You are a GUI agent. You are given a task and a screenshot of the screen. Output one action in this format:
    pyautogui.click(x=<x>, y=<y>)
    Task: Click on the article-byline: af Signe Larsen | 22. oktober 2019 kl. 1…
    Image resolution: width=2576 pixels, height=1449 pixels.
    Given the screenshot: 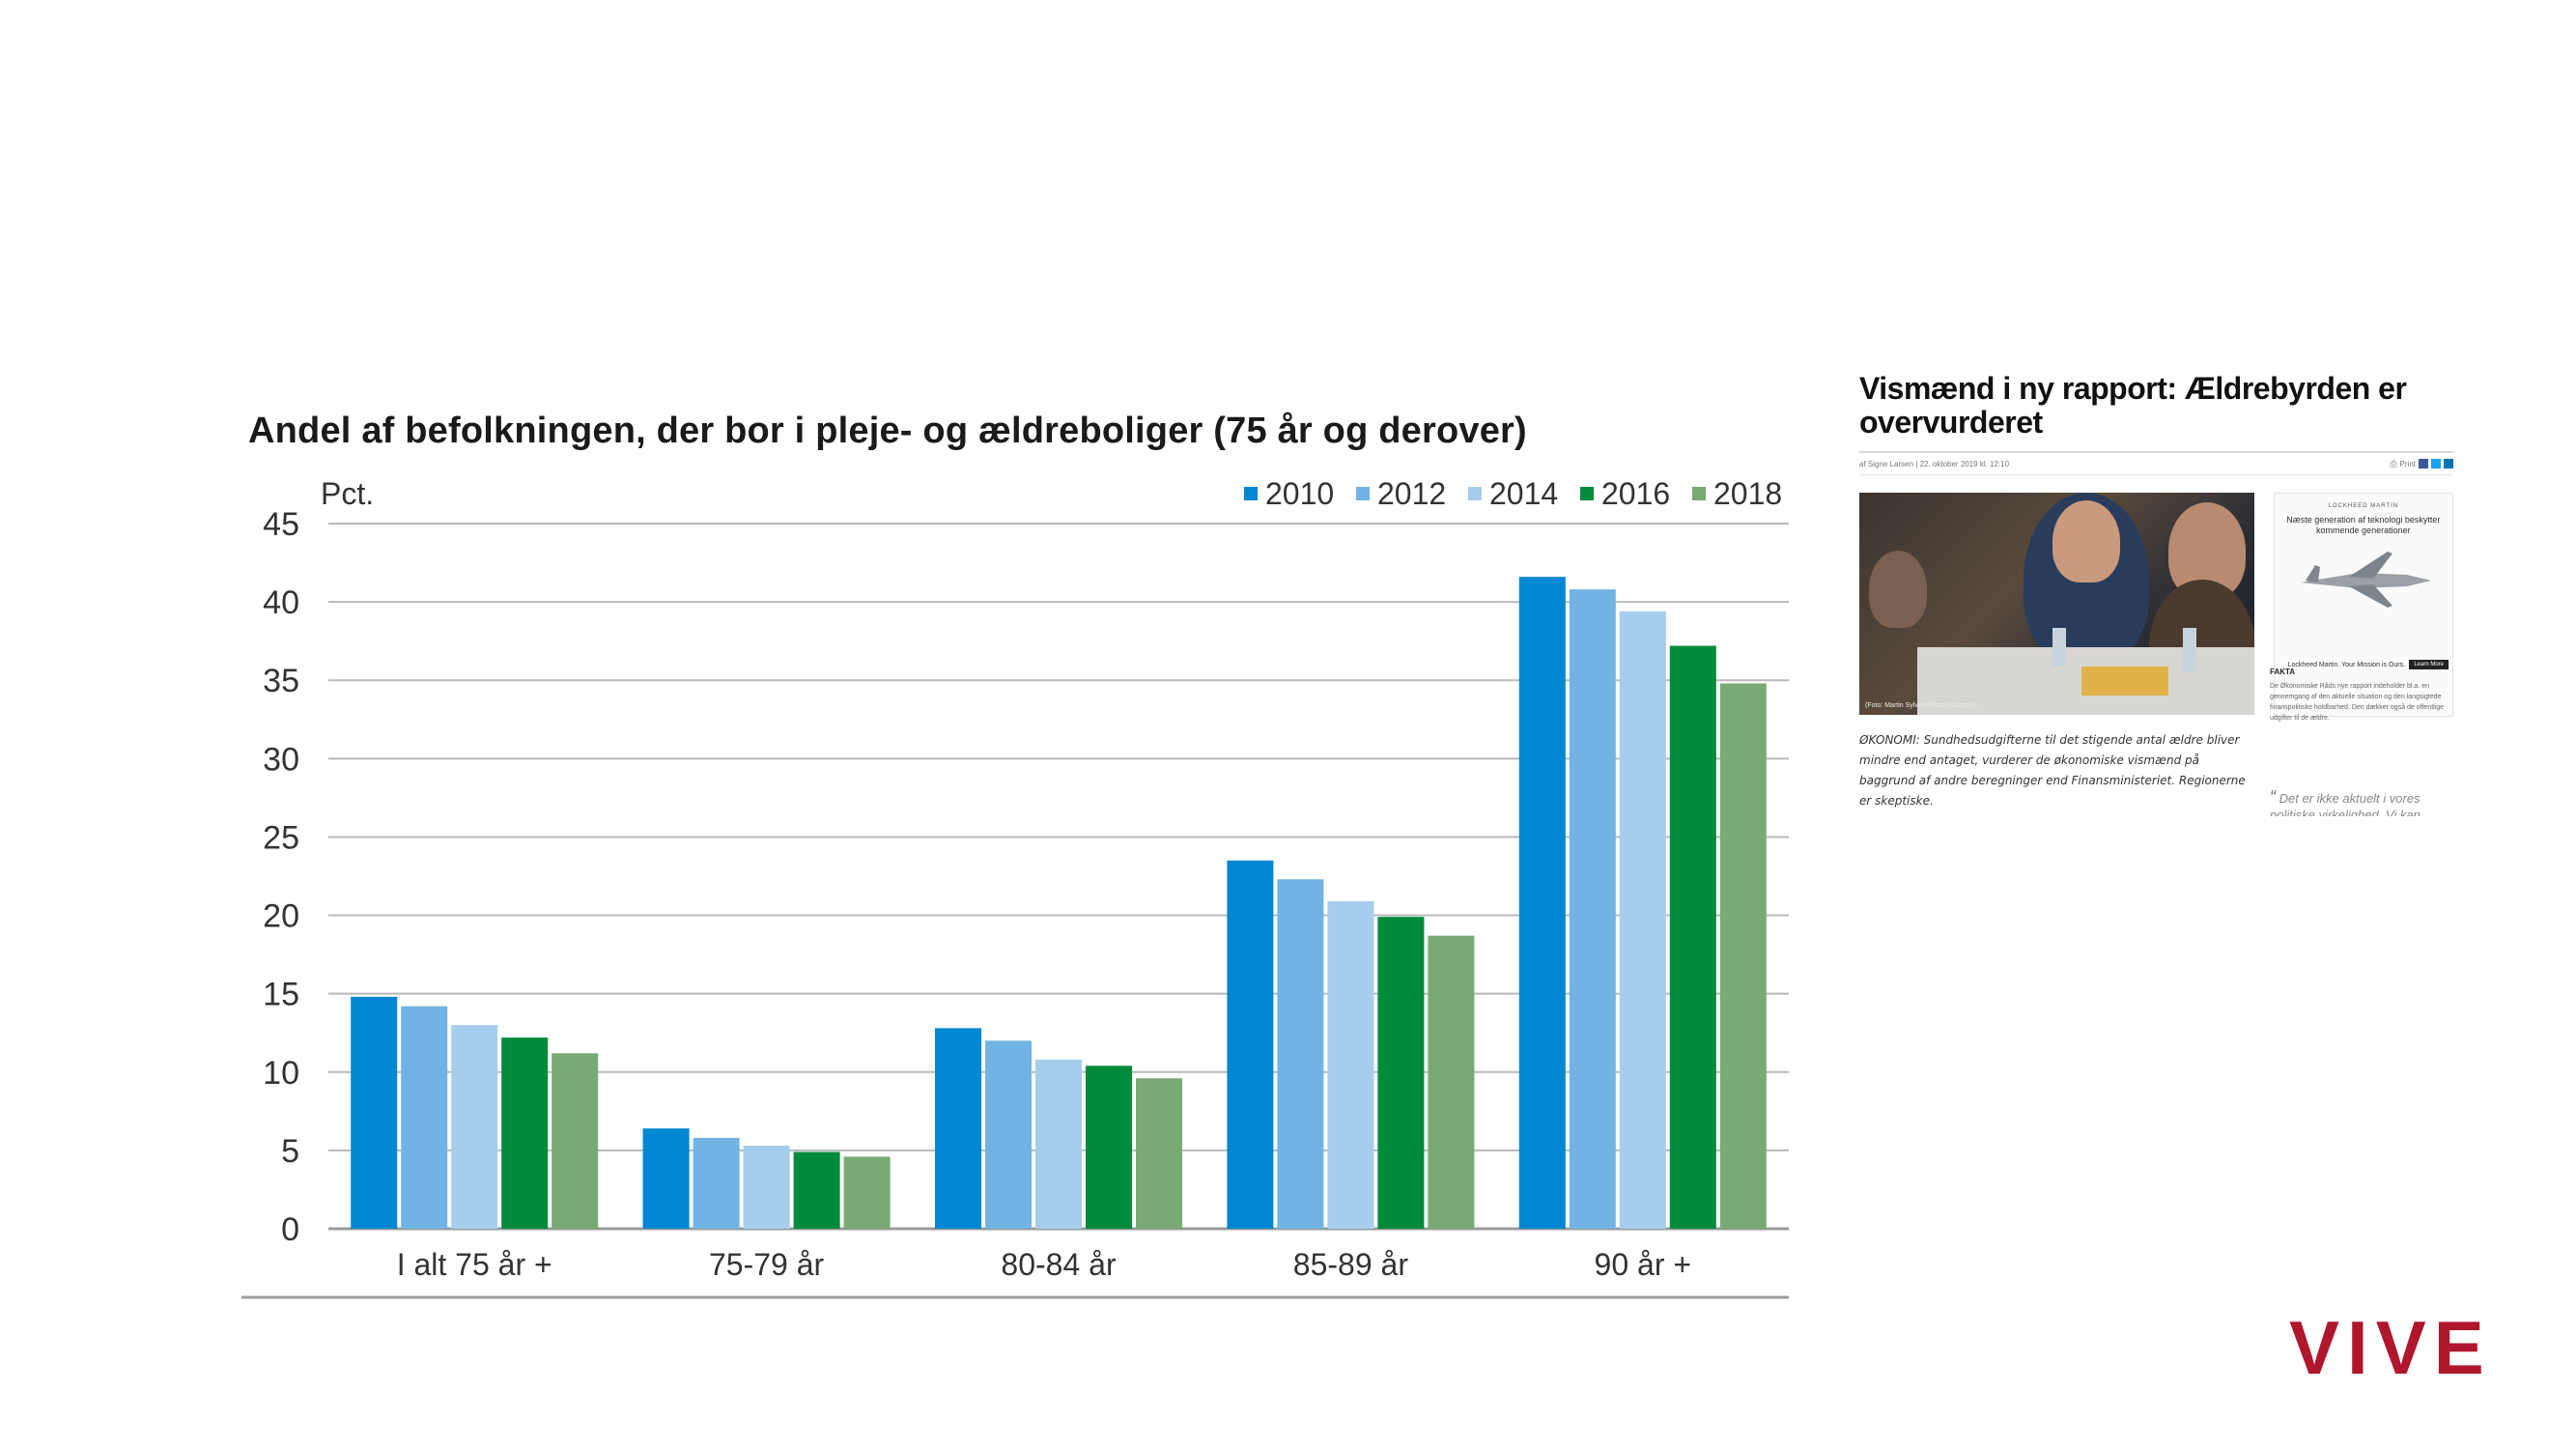 What is the action you would take?
    pyautogui.click(x=1934, y=464)
    